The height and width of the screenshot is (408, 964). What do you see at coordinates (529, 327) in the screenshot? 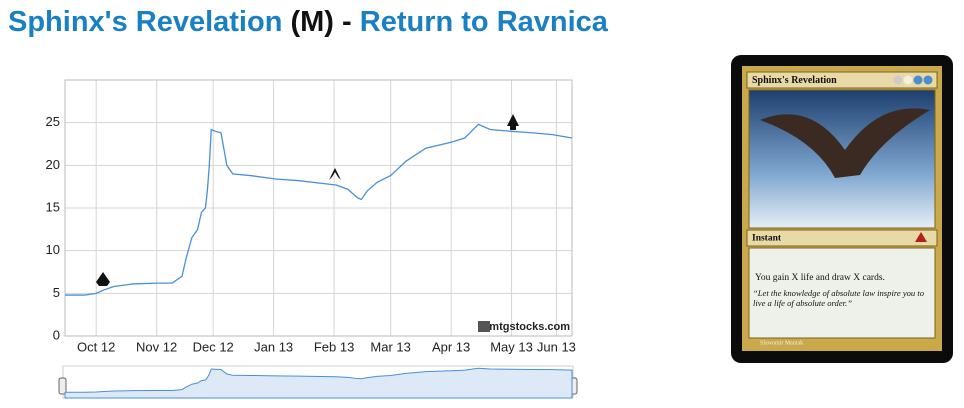
I see `watermark: mtgstocks.com` at bounding box center [529, 327].